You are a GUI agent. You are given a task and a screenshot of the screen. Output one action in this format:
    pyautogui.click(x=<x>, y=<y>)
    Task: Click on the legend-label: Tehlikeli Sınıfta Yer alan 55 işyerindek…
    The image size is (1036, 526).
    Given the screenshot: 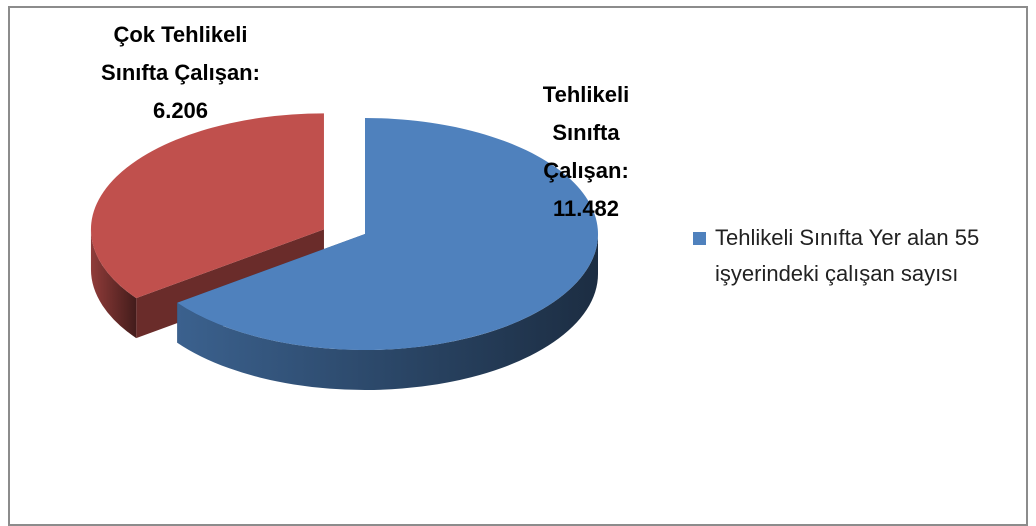 What is the action you would take?
    pyautogui.click(x=847, y=255)
    